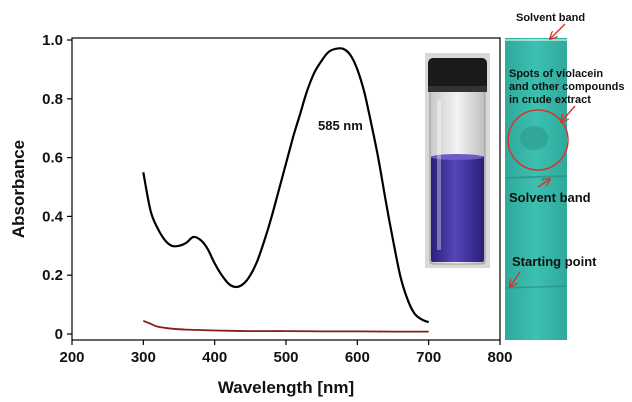  Describe the element at coordinates (340, 125) in the screenshot. I see `peak-annotation: 585 nm` at that location.